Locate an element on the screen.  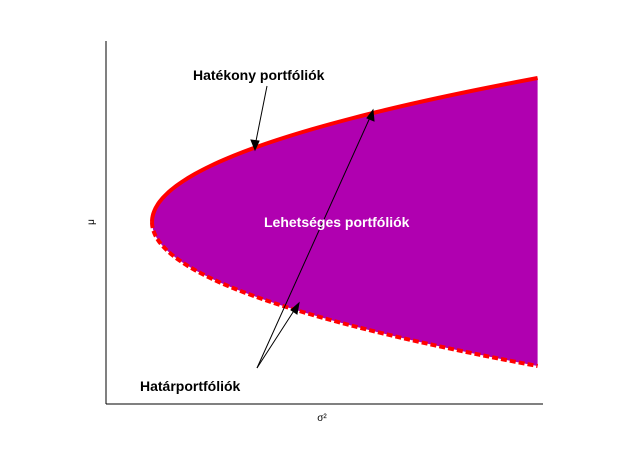
y-axis-label: μ is located at coordinates (91, 222).